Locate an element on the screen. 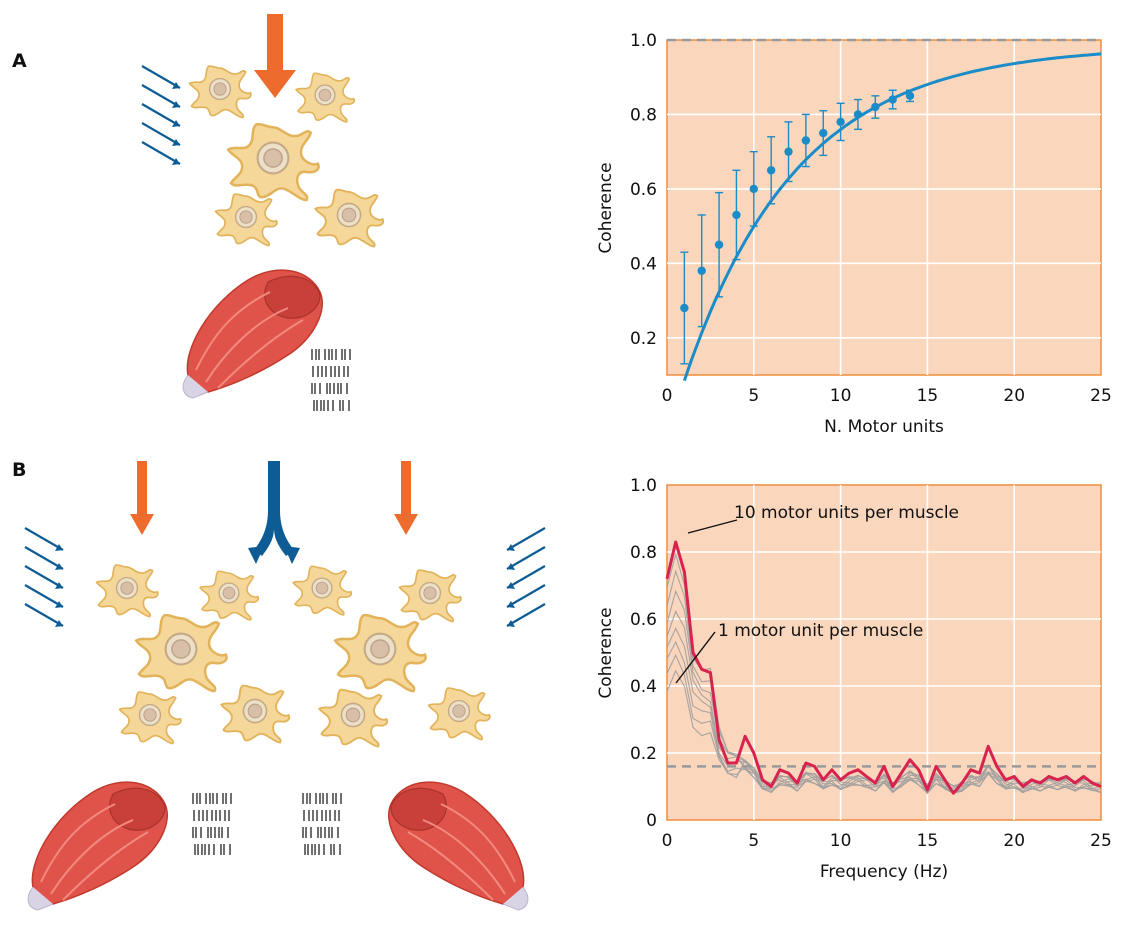 Image resolution: width=1127 pixels, height=952 pixels. annotation-1-motor-unit: 1 motor unit per muscle is located at coordinates (820, 631).